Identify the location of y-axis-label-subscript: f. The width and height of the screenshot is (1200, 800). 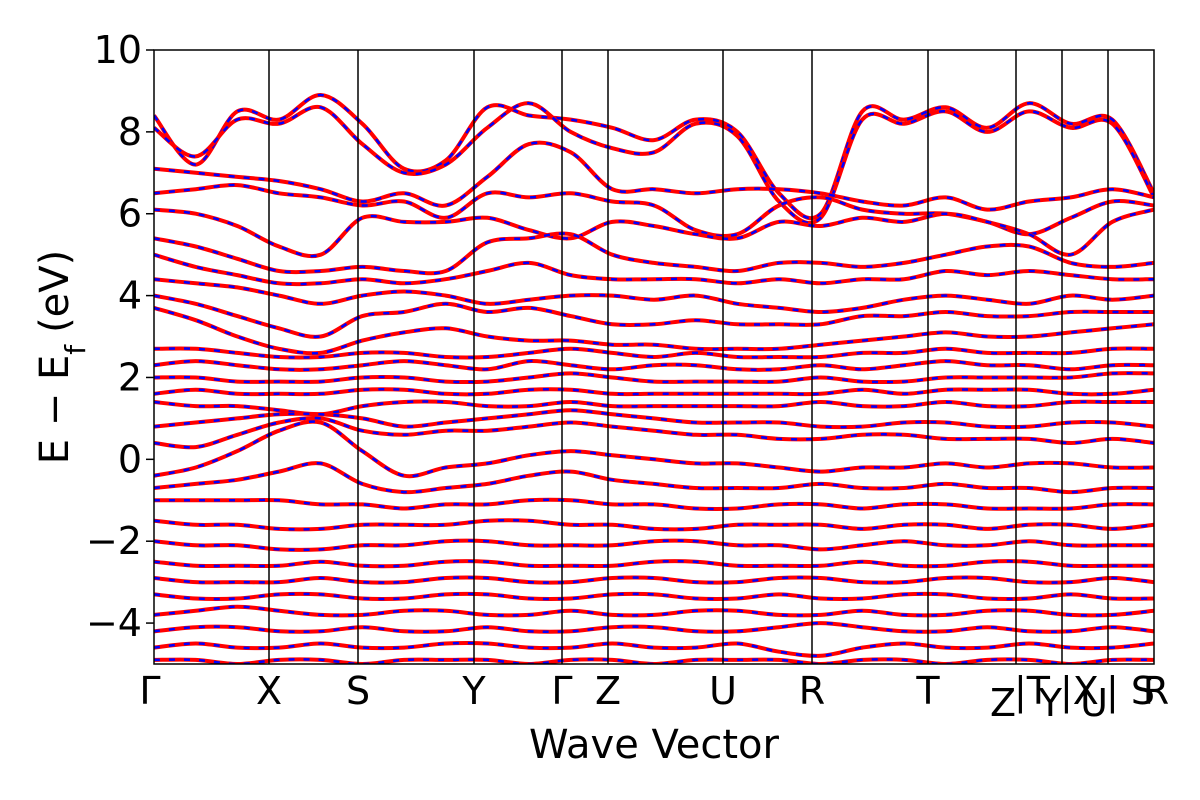
(75, 349).